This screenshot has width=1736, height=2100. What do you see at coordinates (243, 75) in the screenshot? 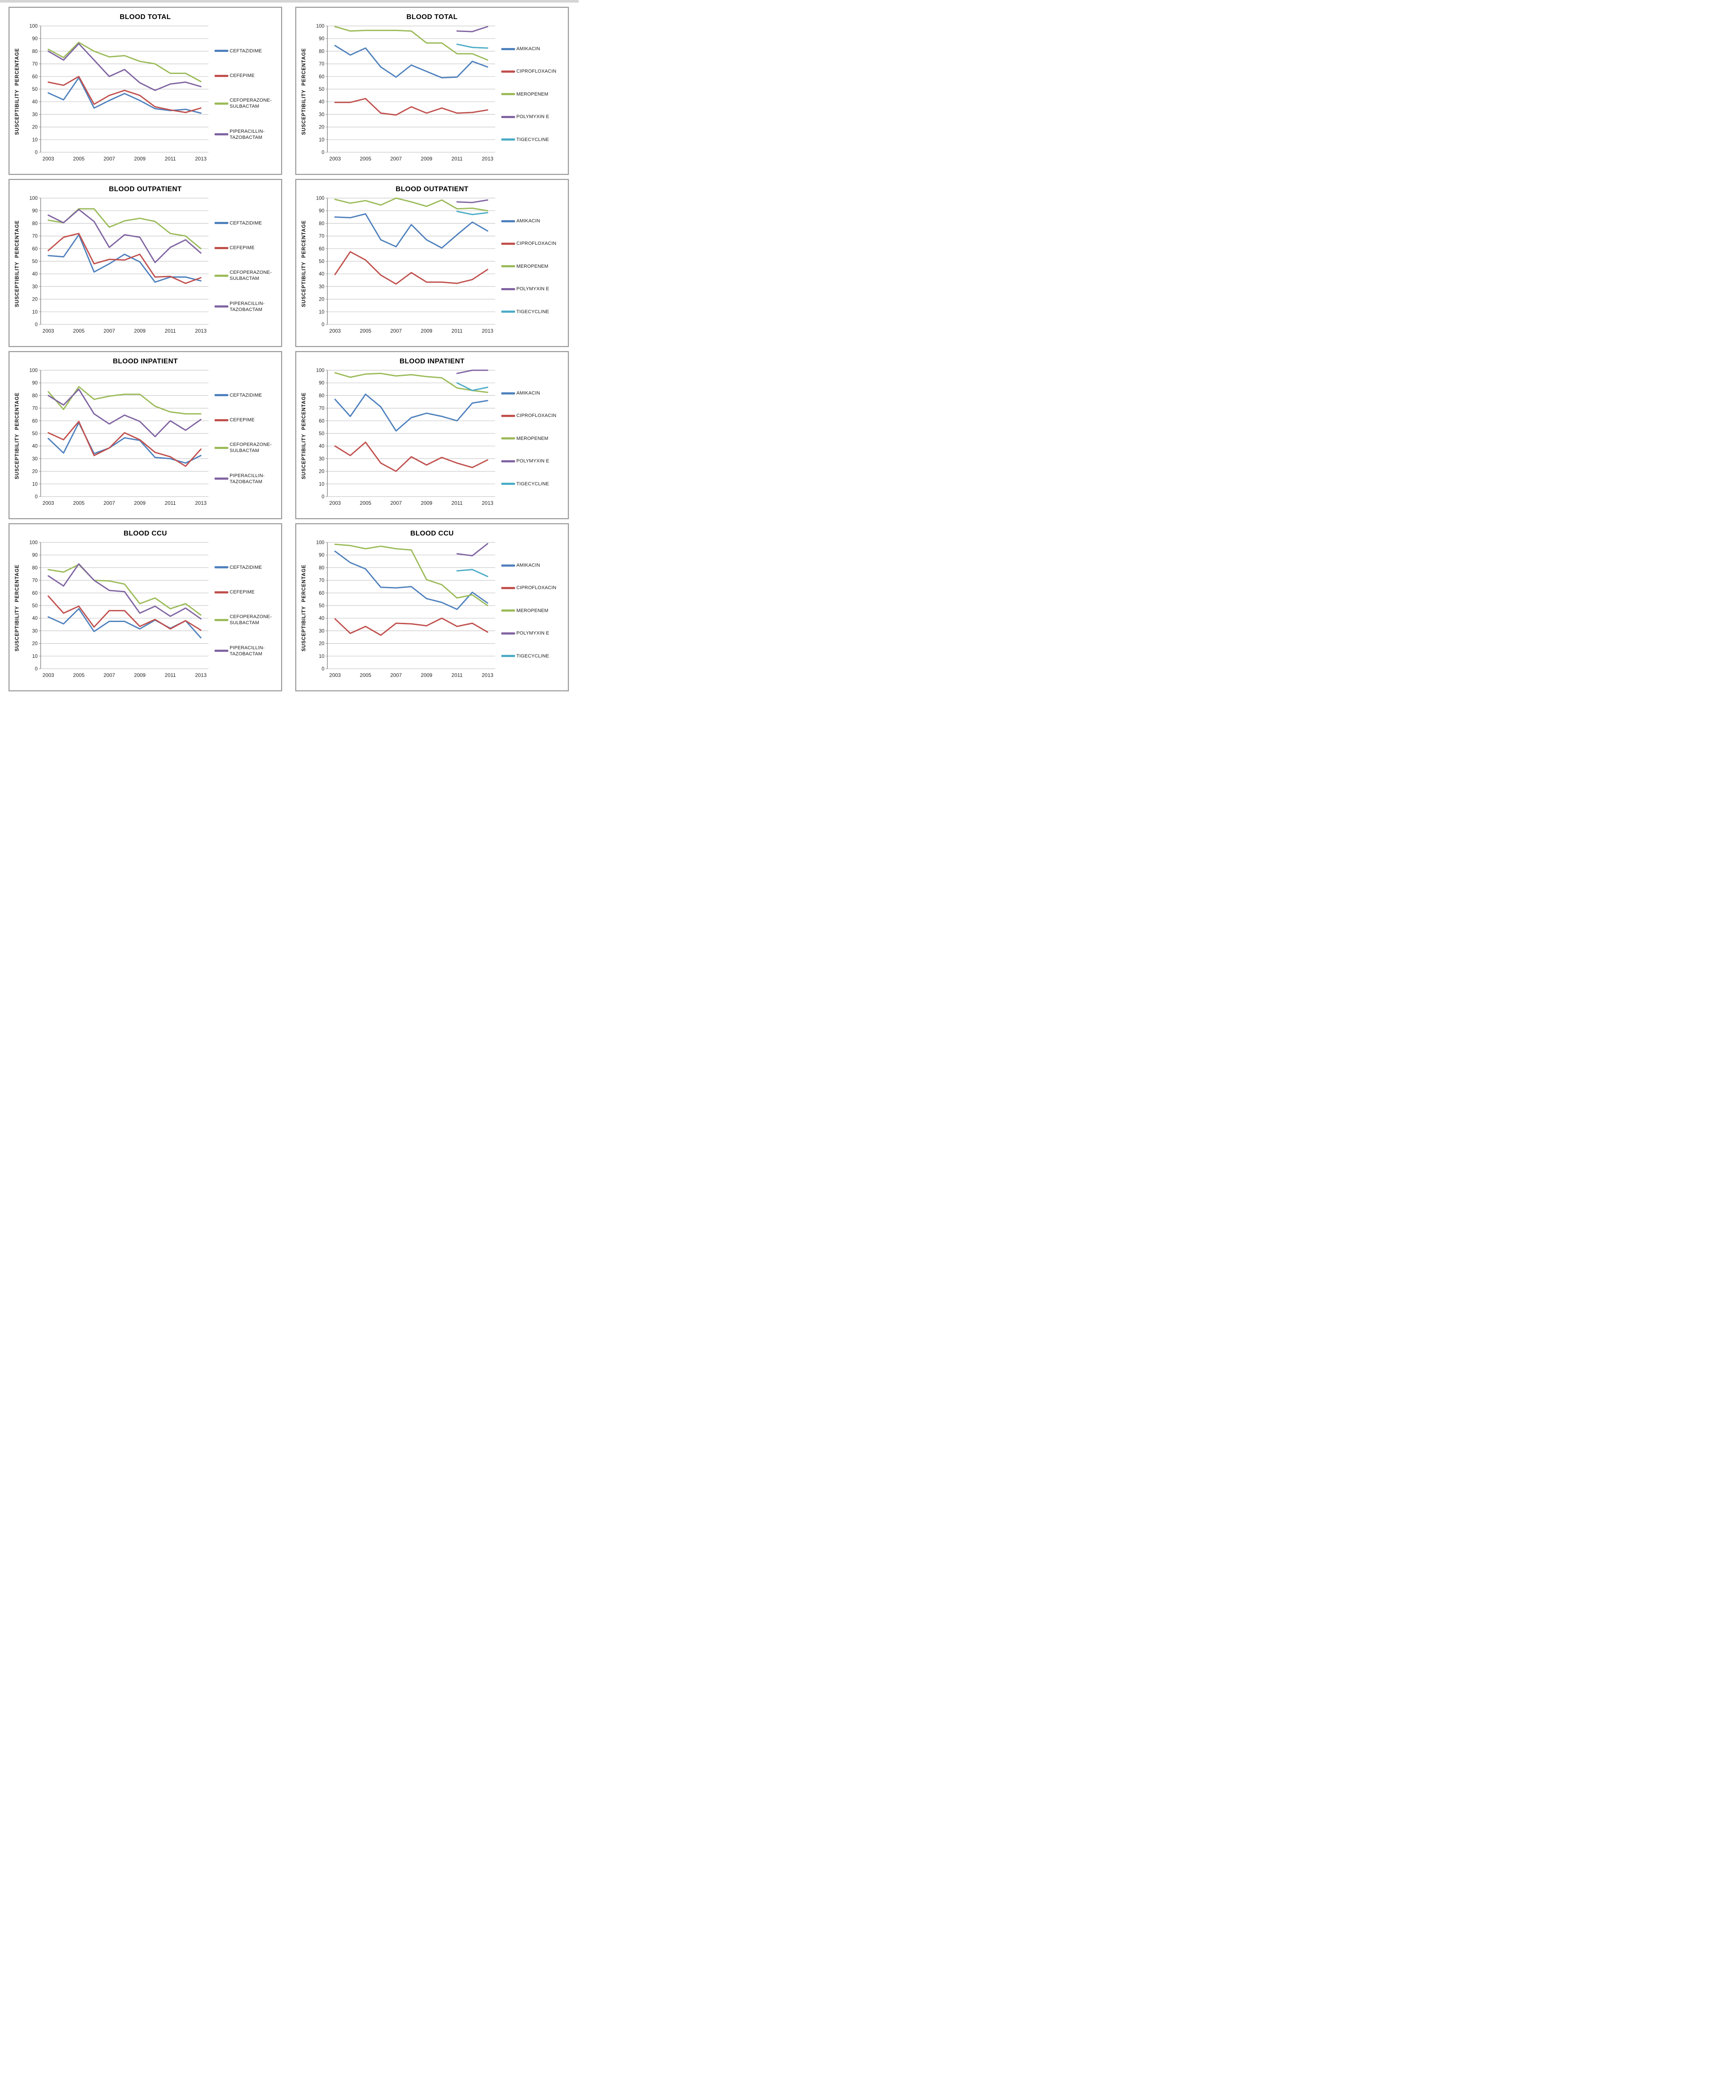
I see `legend-label: CEFEPIME` at bounding box center [243, 75].